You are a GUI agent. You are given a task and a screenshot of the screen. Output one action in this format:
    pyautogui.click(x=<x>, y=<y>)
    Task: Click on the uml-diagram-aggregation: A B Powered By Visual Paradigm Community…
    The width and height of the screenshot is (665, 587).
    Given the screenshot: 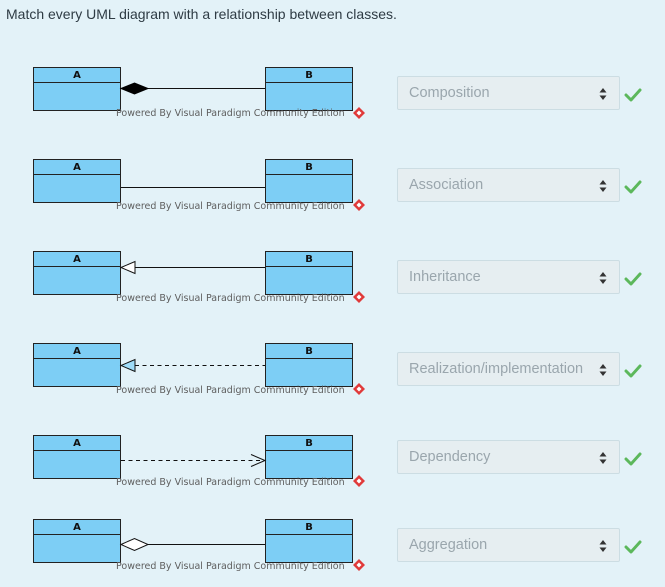 What is the action you would take?
    pyautogui.click(x=199, y=545)
    